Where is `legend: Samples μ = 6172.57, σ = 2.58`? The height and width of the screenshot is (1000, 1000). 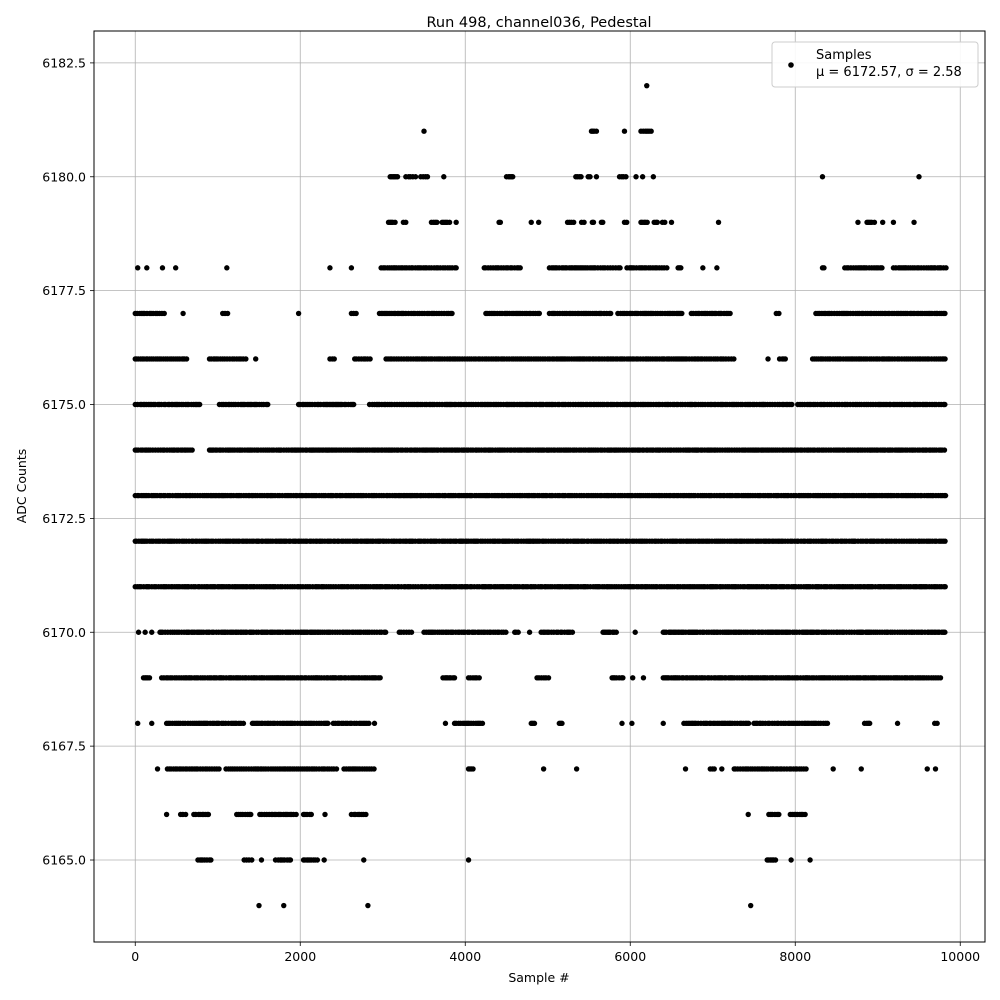 legend: Samples μ = 6172.57, σ = 2.58 is located at coordinates (875, 64).